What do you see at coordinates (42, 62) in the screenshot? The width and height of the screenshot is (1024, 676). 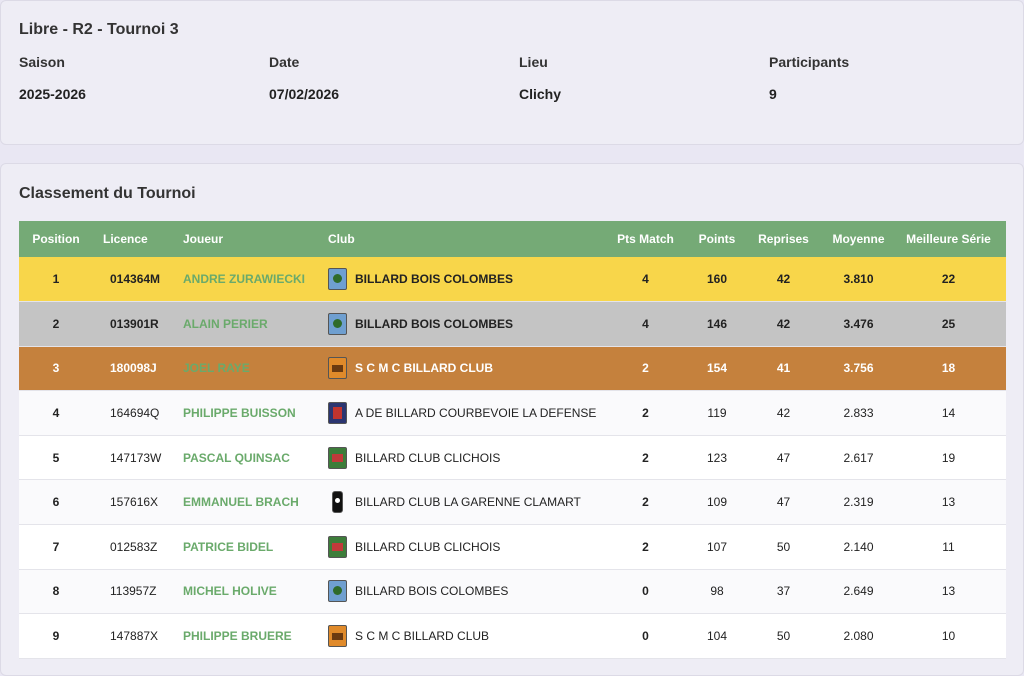 I see `info-label: Saison` at bounding box center [42, 62].